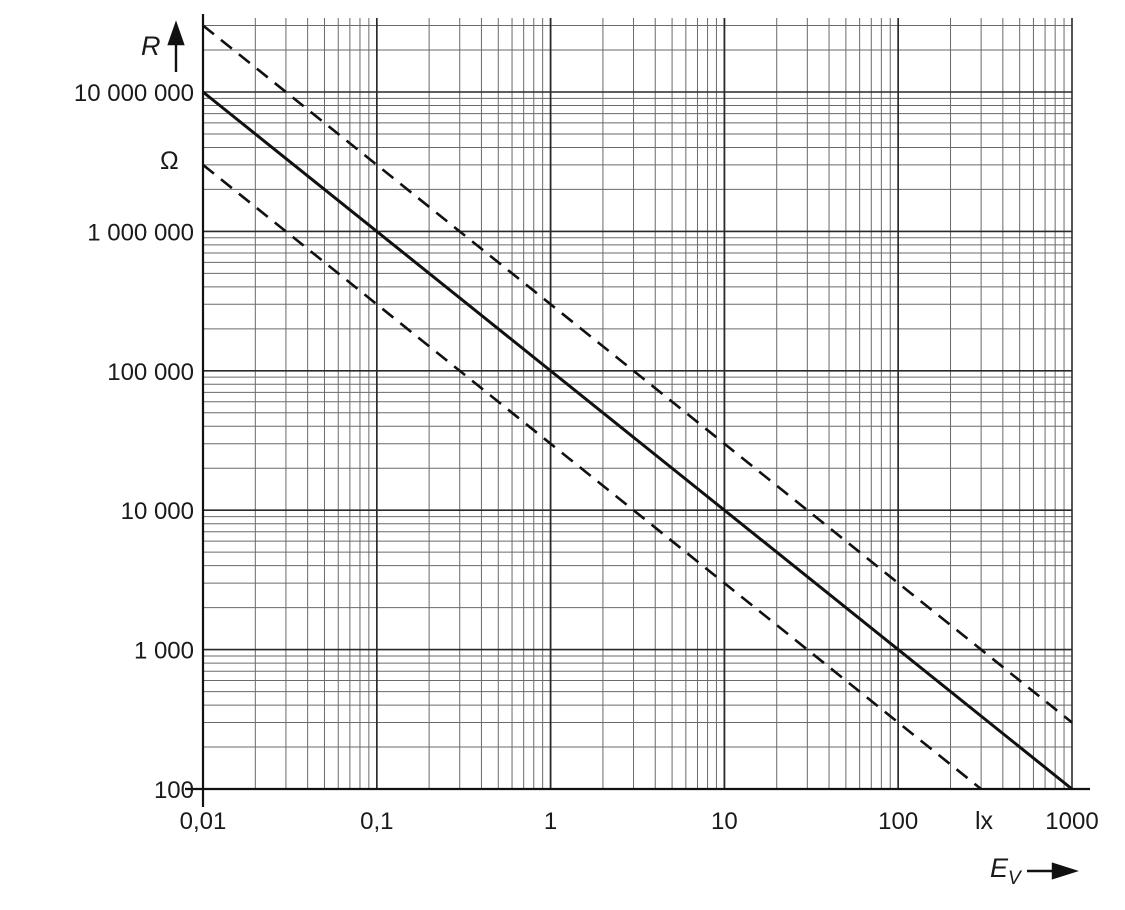 This screenshot has height=910, width=1125. What do you see at coordinates (164, 651) in the screenshot?
I see `y-tick-label: 1 000` at bounding box center [164, 651].